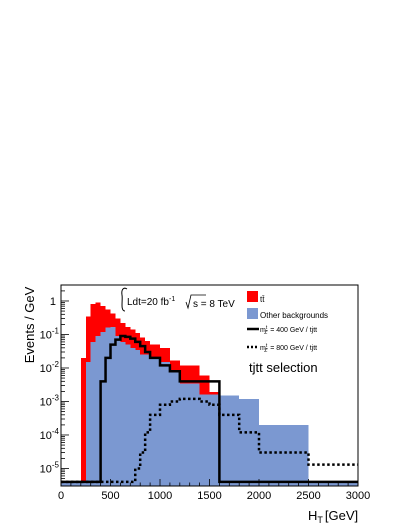  I want to click on y-tick-label: 10⁻¹, so click(50, 333).